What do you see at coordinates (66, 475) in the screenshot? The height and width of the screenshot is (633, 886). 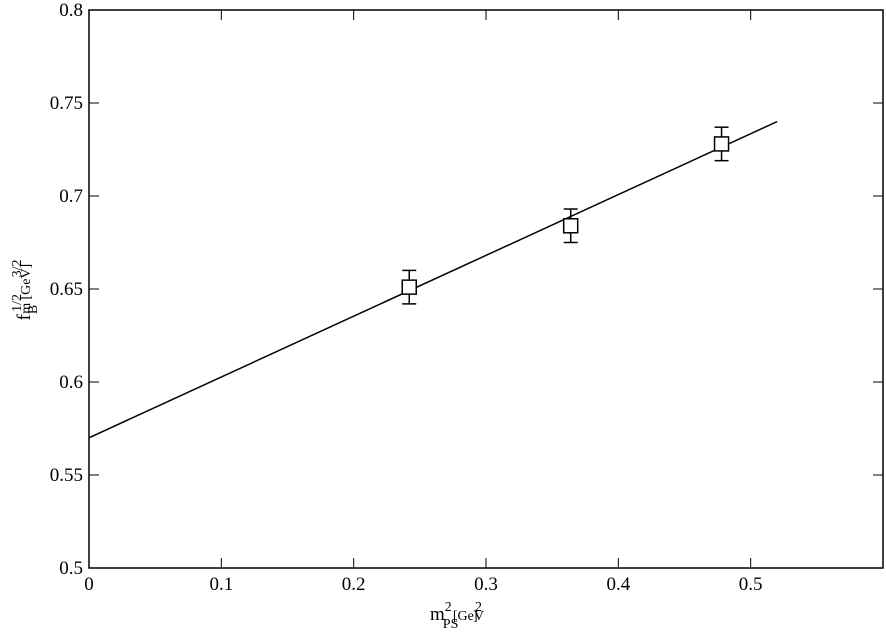 I see `y-tick-label: 0.55` at bounding box center [66, 475].